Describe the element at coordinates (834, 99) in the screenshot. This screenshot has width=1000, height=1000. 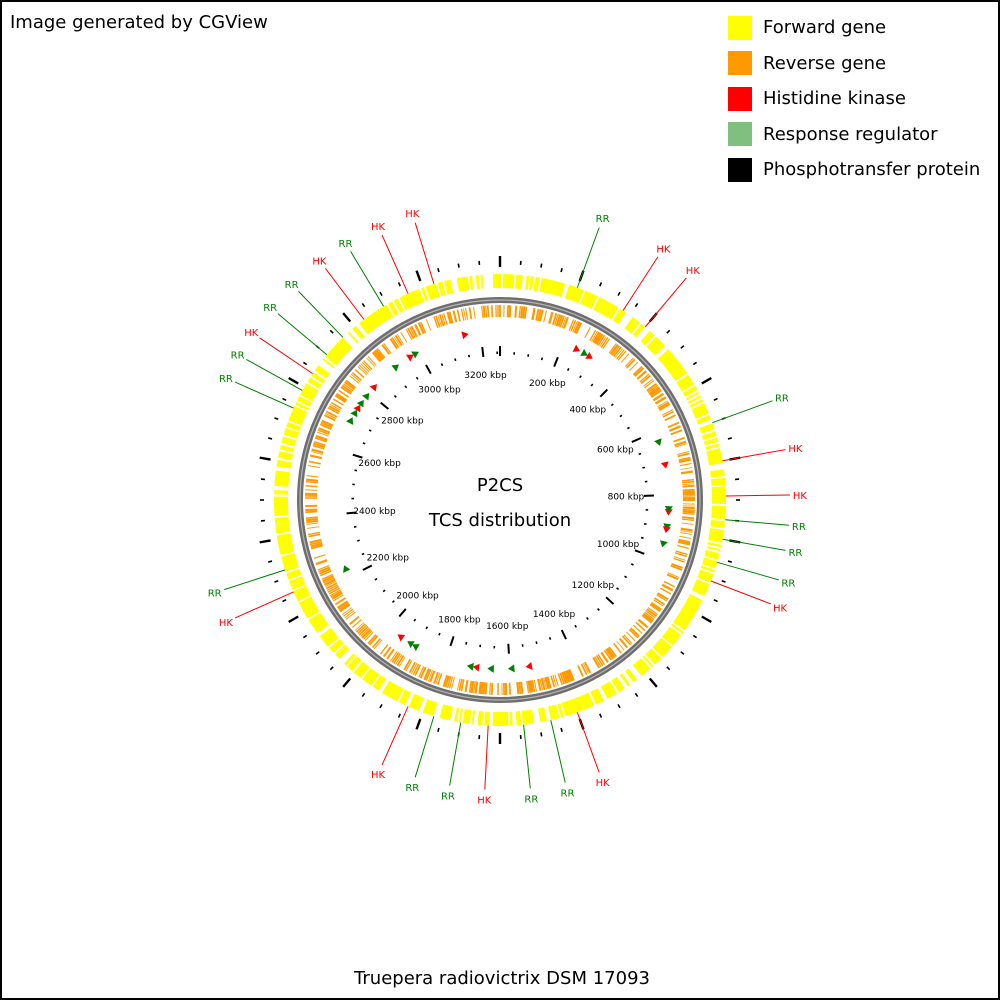
I see `legend-label: Histidine kinase` at that location.